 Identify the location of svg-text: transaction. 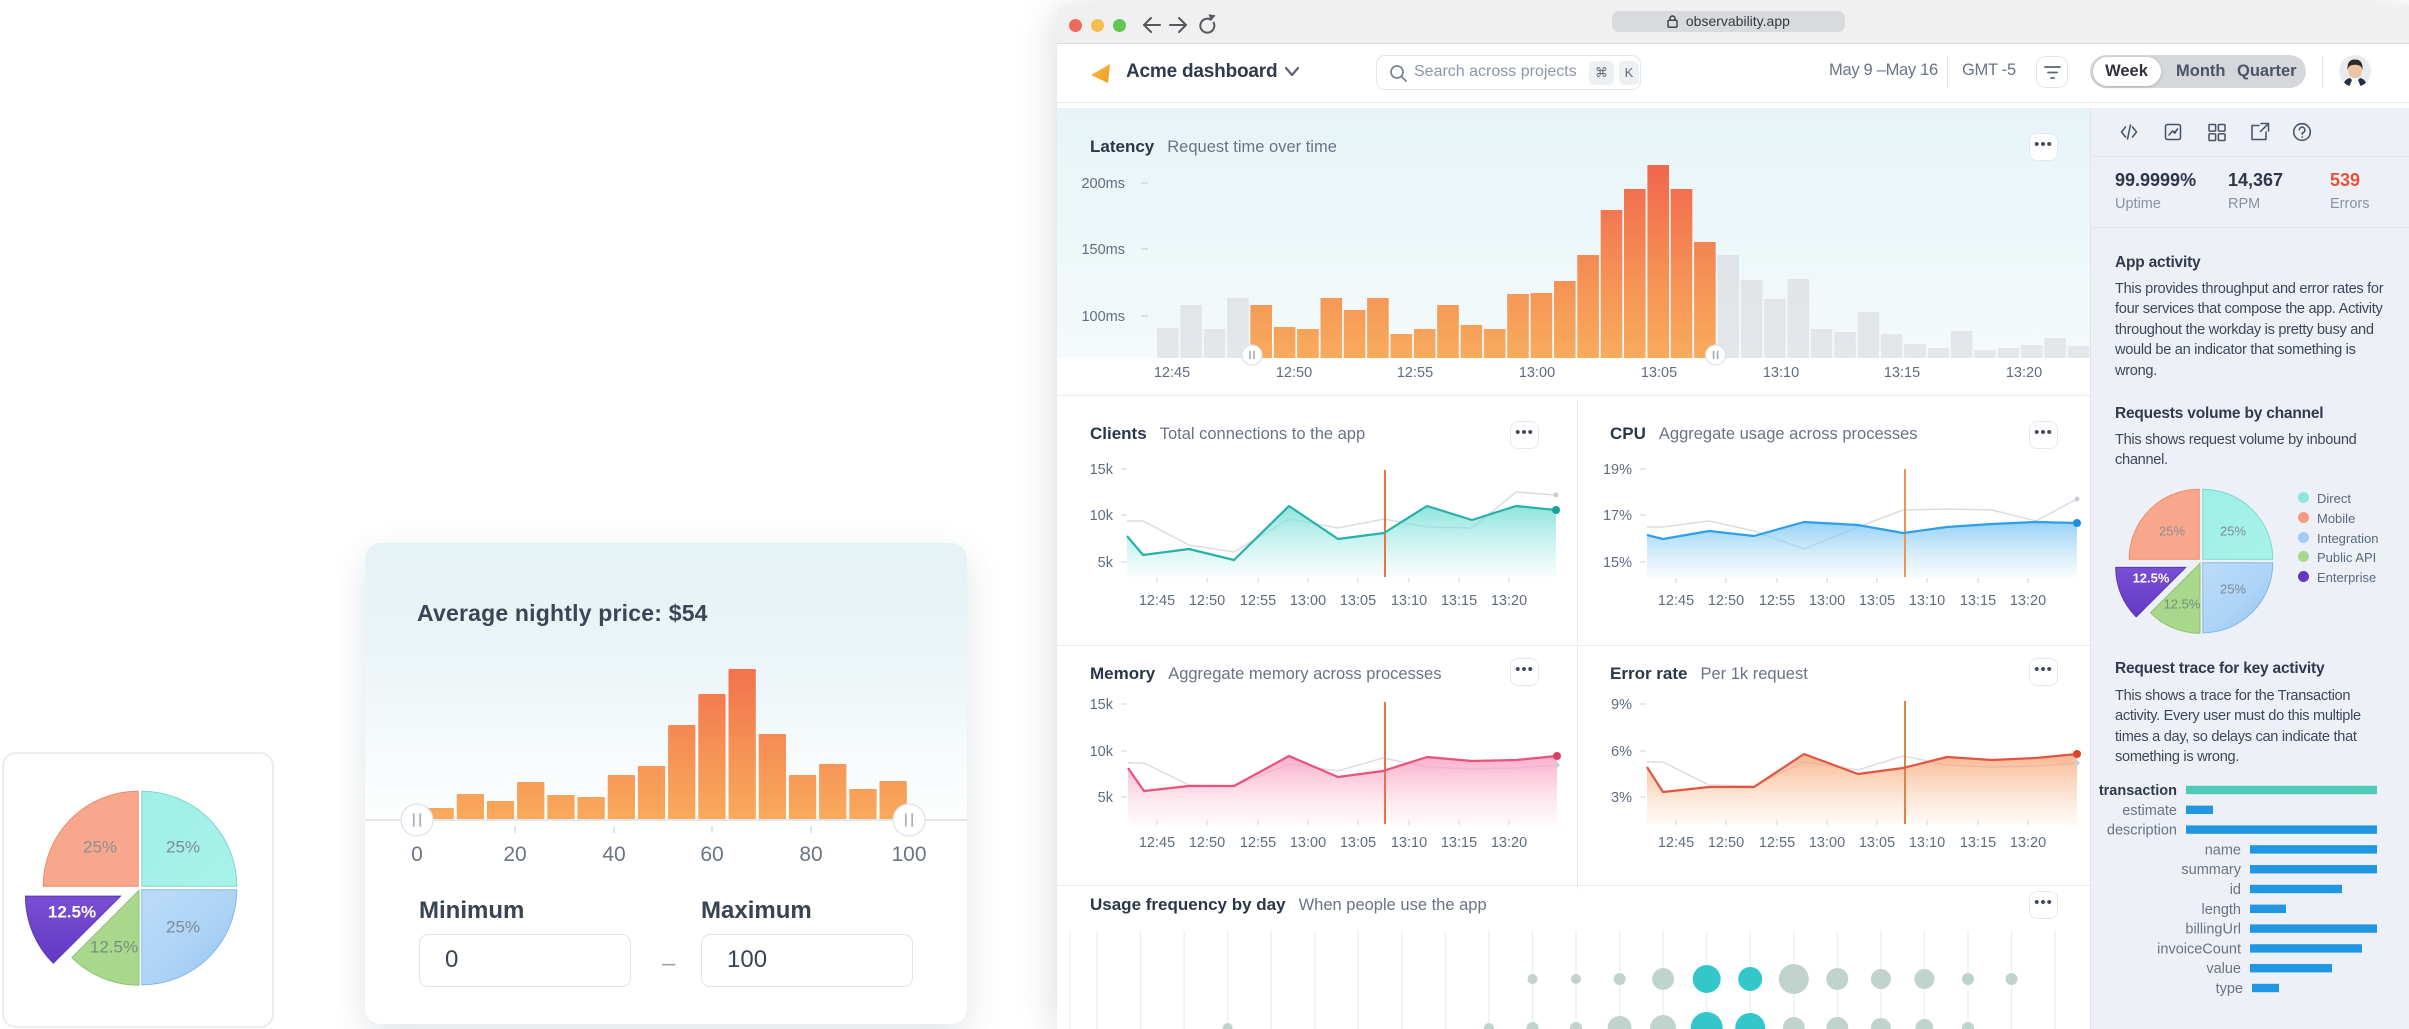
(2138, 791).